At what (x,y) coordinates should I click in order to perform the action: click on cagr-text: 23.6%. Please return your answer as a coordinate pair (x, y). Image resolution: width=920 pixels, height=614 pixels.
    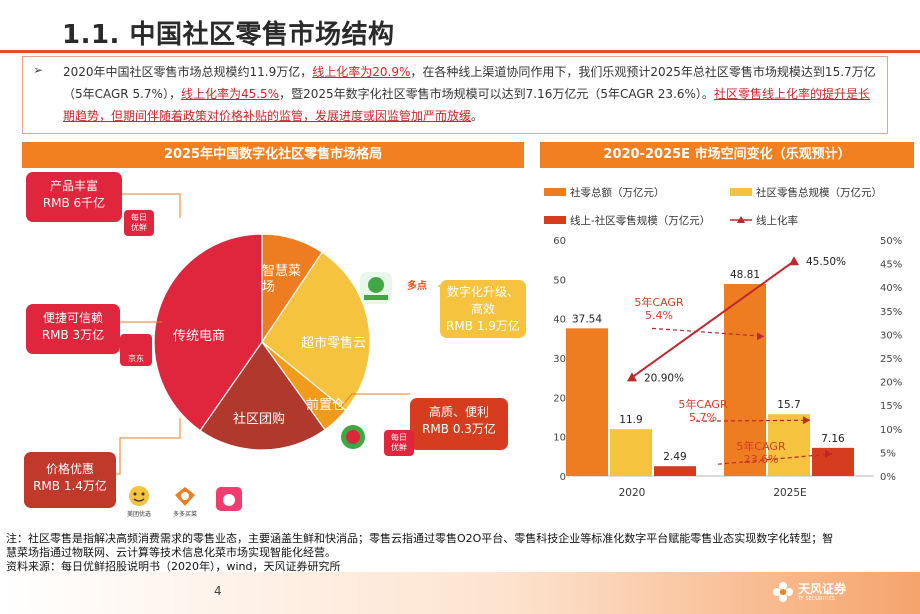
    Looking at the image, I should click on (761, 459).